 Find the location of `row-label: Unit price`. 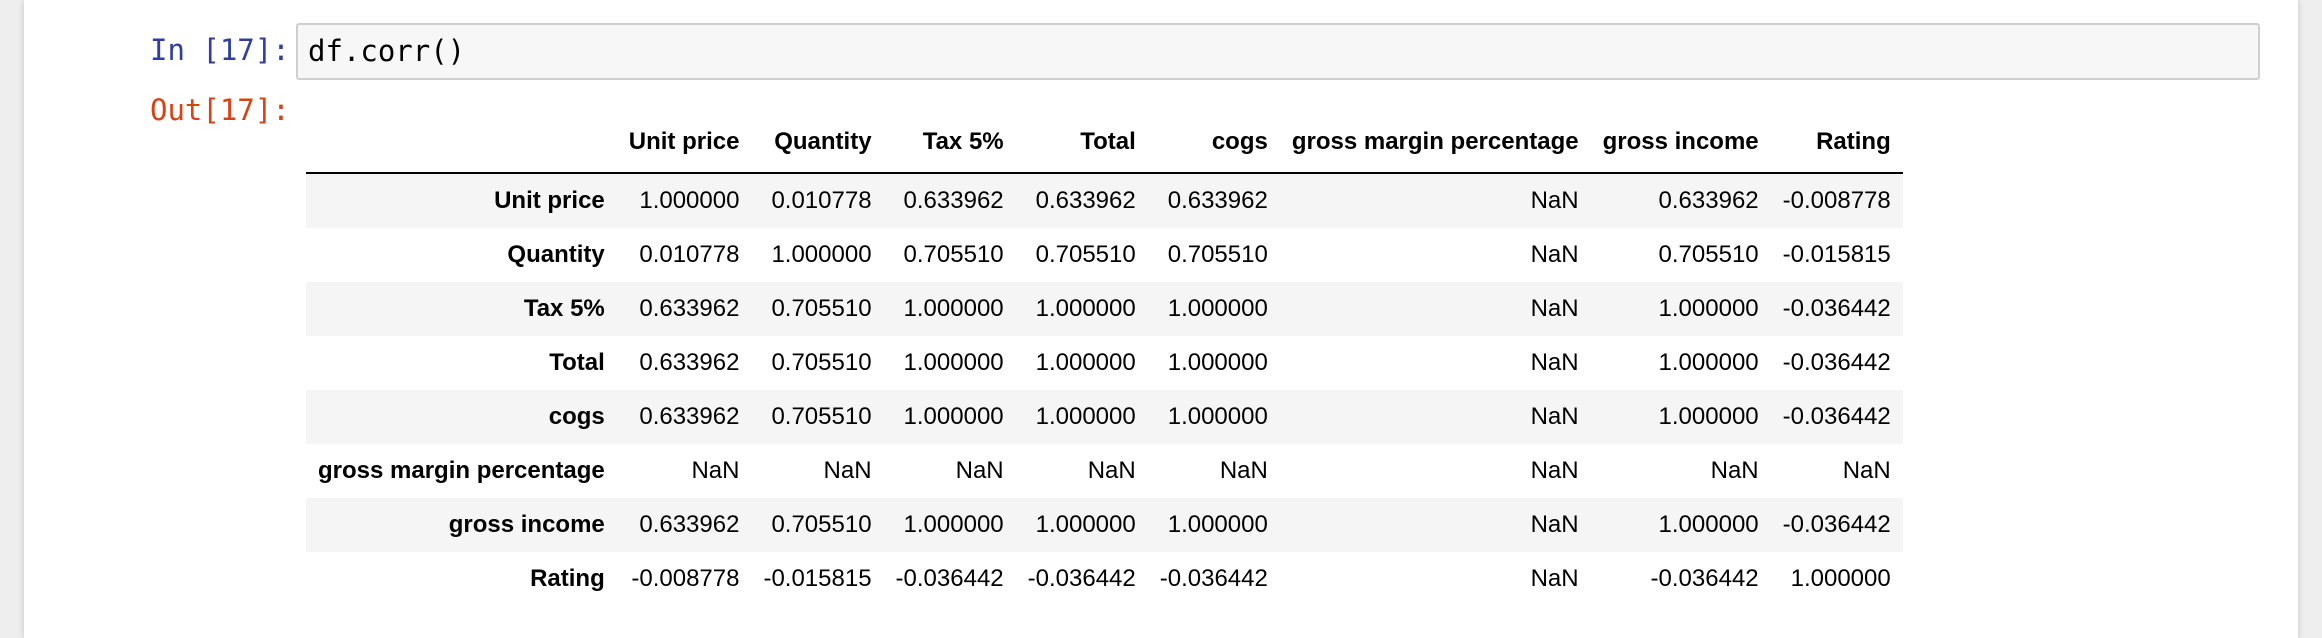

row-label: Unit price is located at coordinates (549, 200).